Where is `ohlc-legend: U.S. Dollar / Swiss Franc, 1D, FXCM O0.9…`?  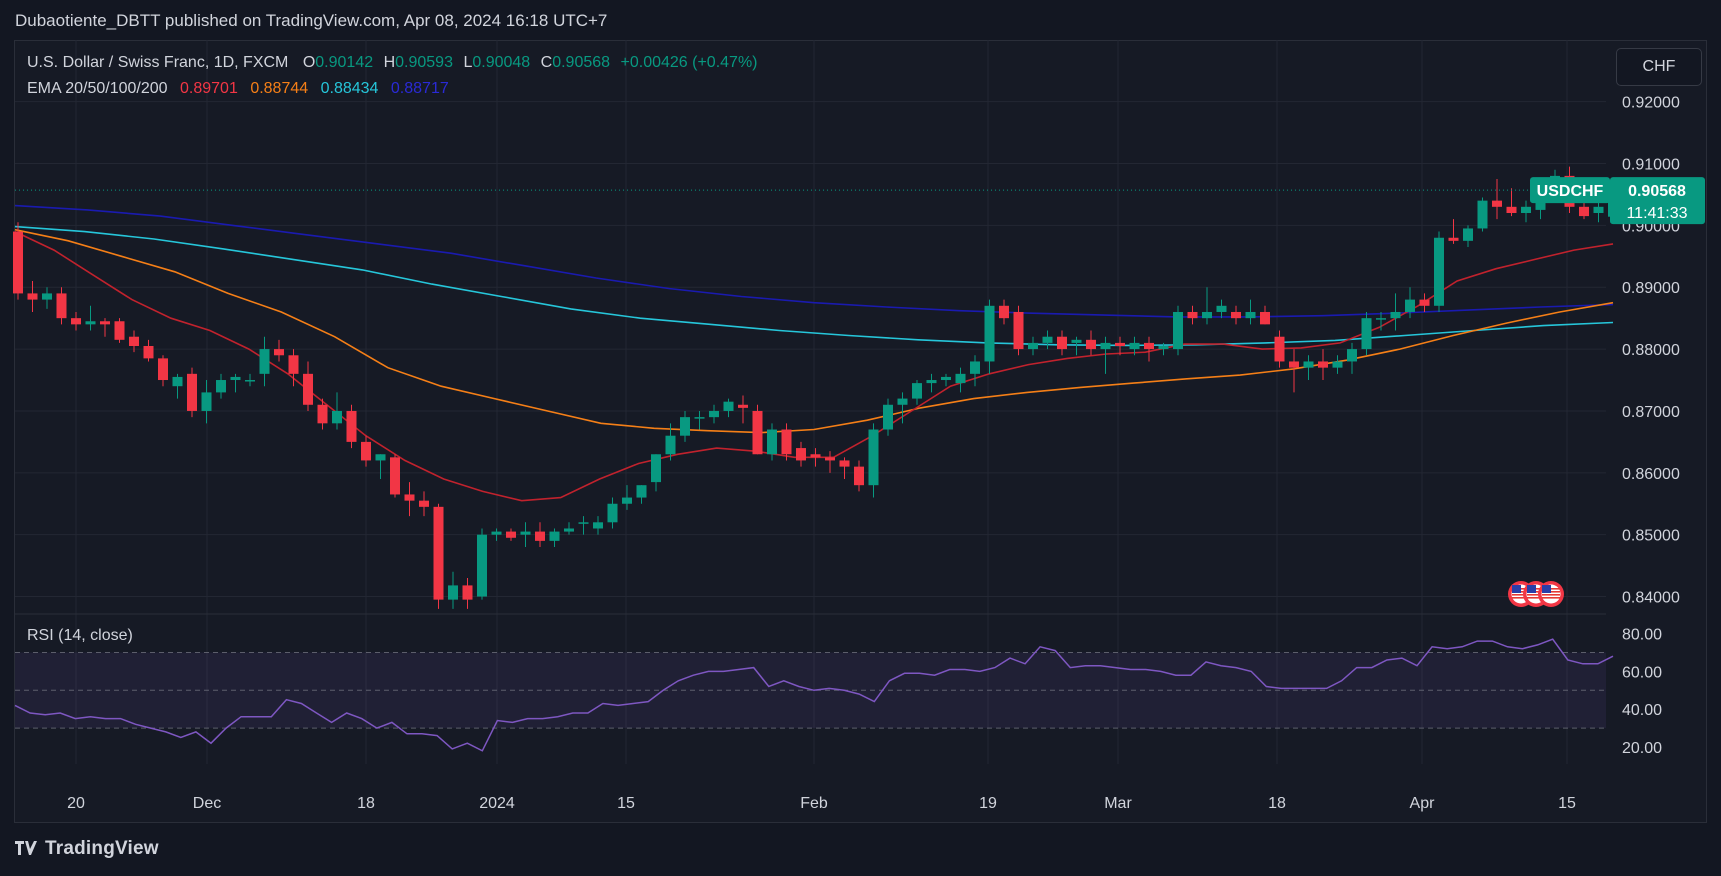
ohlc-legend: U.S. Dollar / Swiss Franc, 1D, FXCM O0.9… is located at coordinates (392, 63).